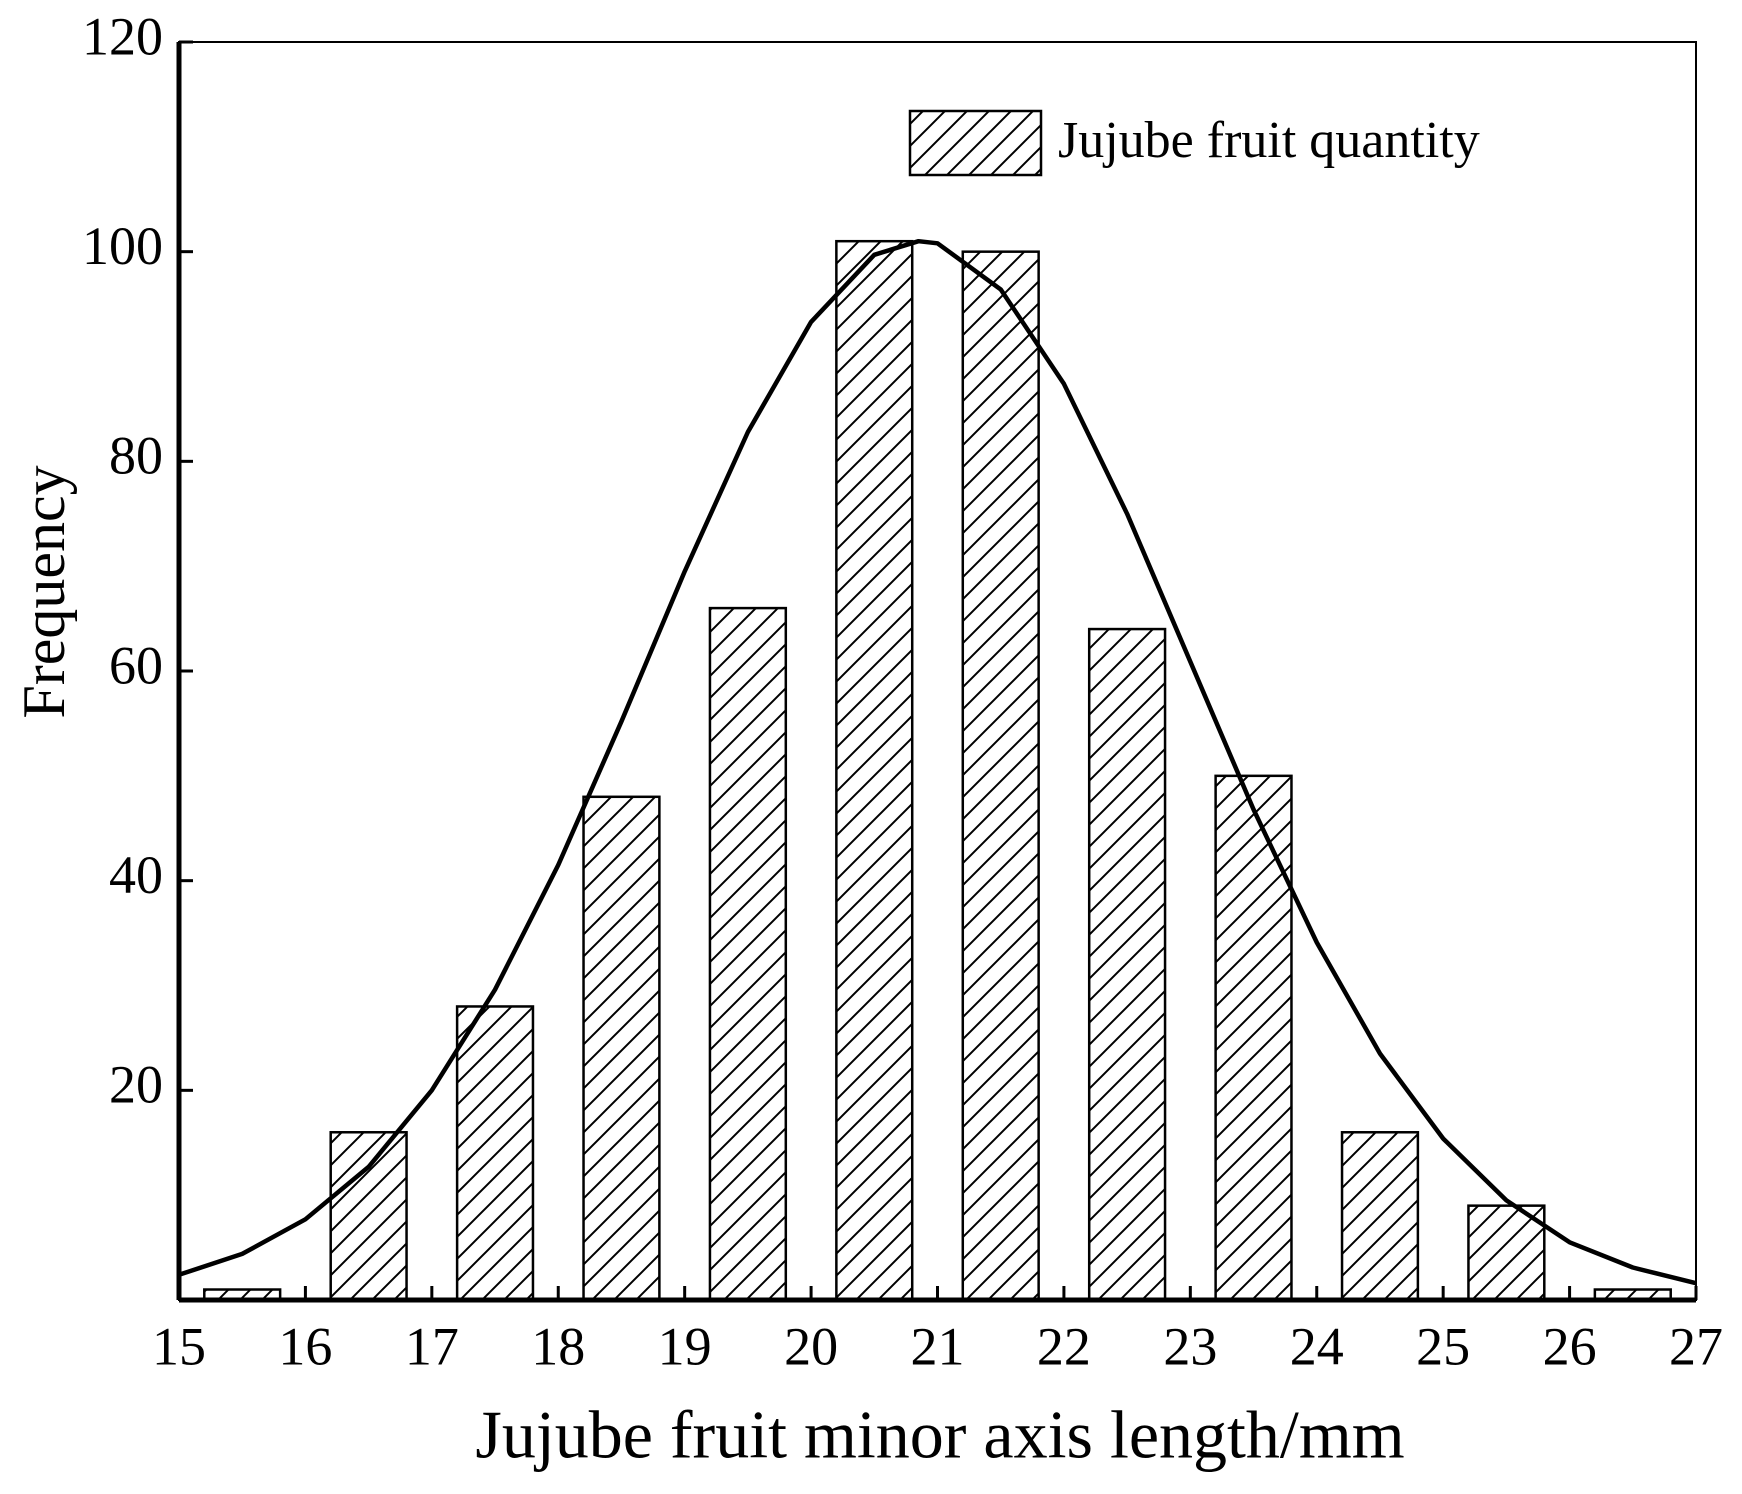 The width and height of the screenshot is (1742, 1494). Describe the element at coordinates (1190, 1346) in the screenshot. I see `x-tick-label: 23` at that location.